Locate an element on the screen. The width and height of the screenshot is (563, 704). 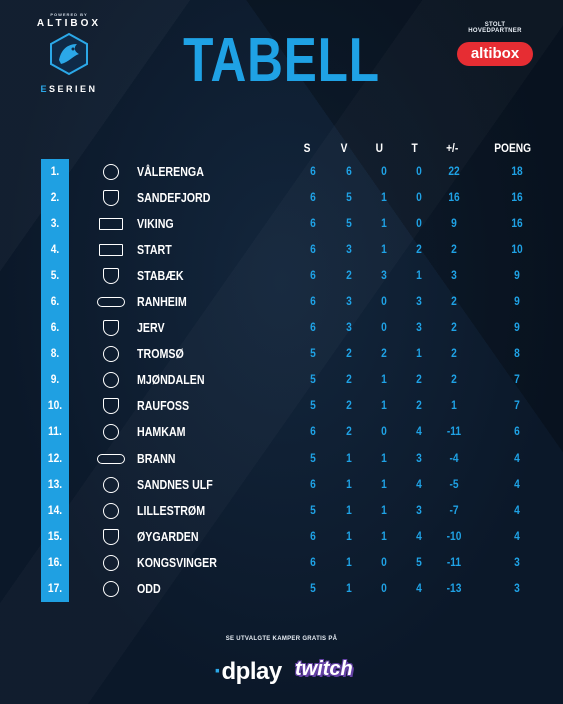
column-header-s: S is located at coordinates (307, 148).